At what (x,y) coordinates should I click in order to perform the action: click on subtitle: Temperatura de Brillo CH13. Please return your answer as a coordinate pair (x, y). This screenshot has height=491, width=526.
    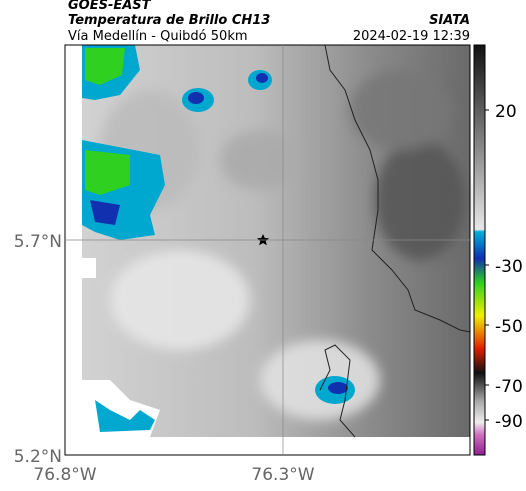
    Looking at the image, I should click on (169, 20).